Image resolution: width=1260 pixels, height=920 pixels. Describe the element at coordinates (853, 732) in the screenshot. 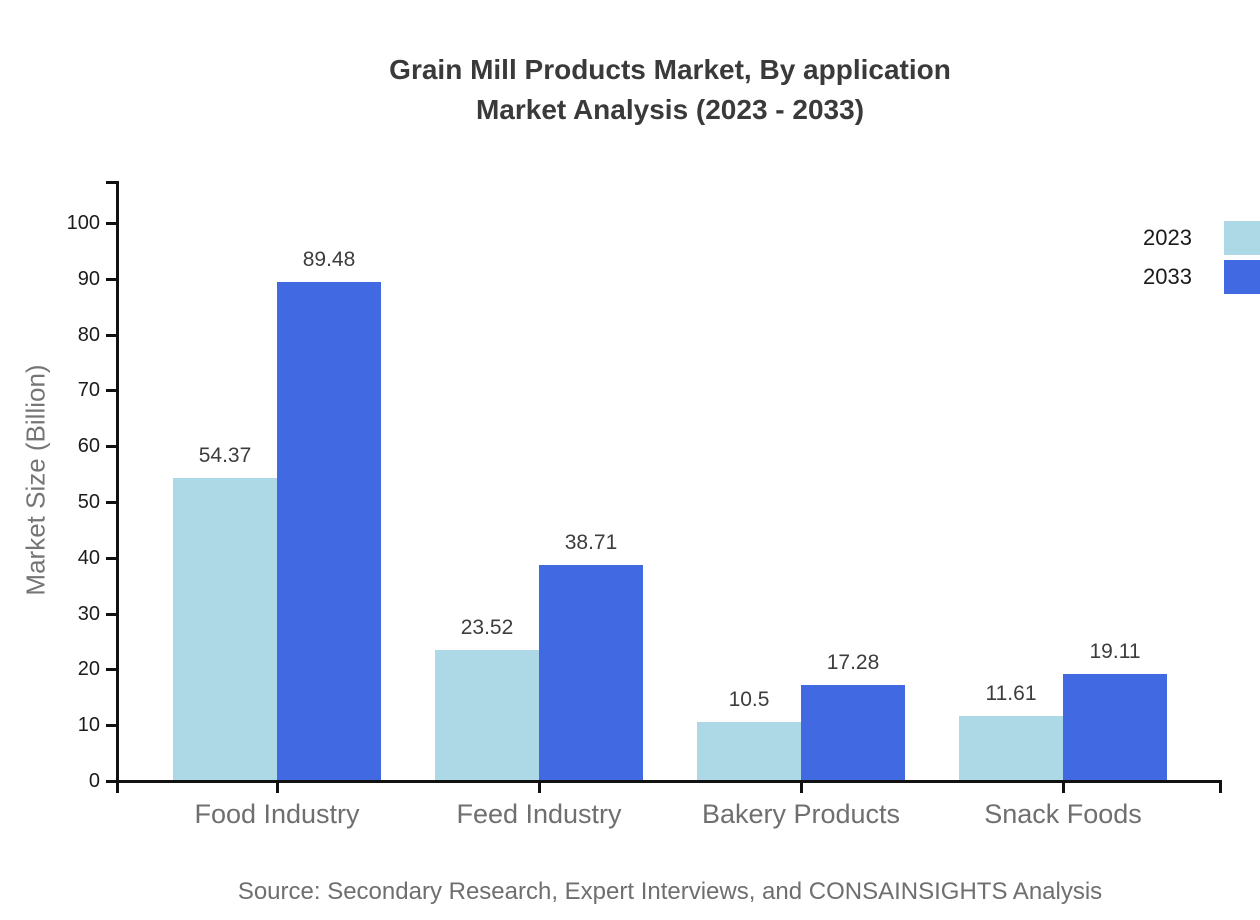

I see `bar-2033-bakery-products` at that location.